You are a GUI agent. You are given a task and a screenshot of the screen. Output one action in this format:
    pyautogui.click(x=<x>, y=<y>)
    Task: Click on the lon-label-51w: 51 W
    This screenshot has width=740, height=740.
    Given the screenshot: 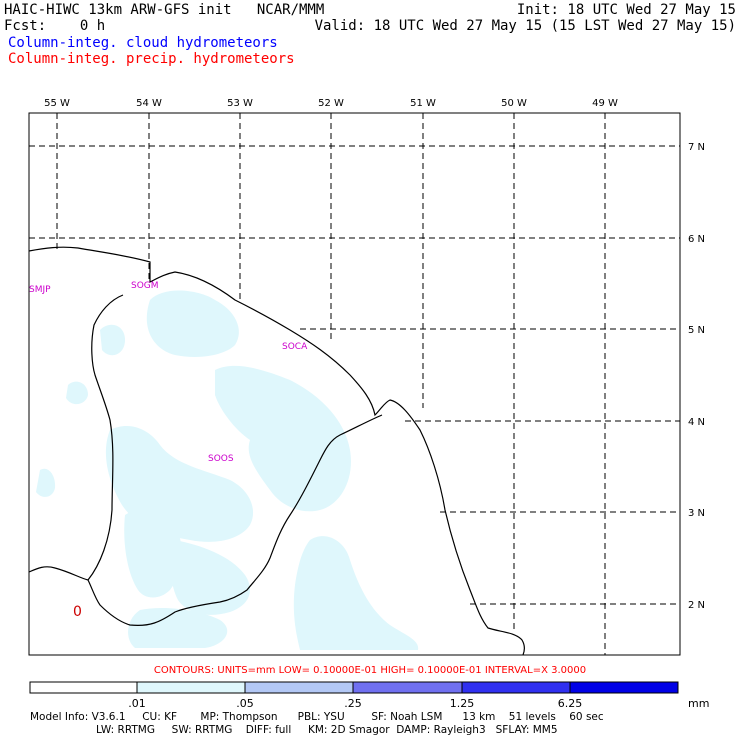 What is the action you would take?
    pyautogui.click(x=423, y=103)
    